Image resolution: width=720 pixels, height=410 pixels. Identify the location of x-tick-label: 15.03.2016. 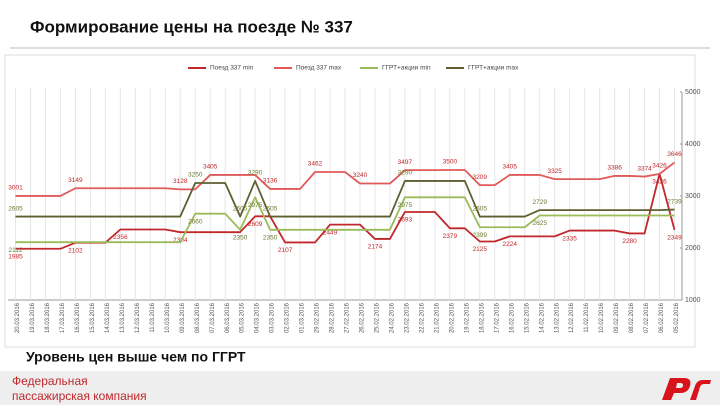
(93, 317).